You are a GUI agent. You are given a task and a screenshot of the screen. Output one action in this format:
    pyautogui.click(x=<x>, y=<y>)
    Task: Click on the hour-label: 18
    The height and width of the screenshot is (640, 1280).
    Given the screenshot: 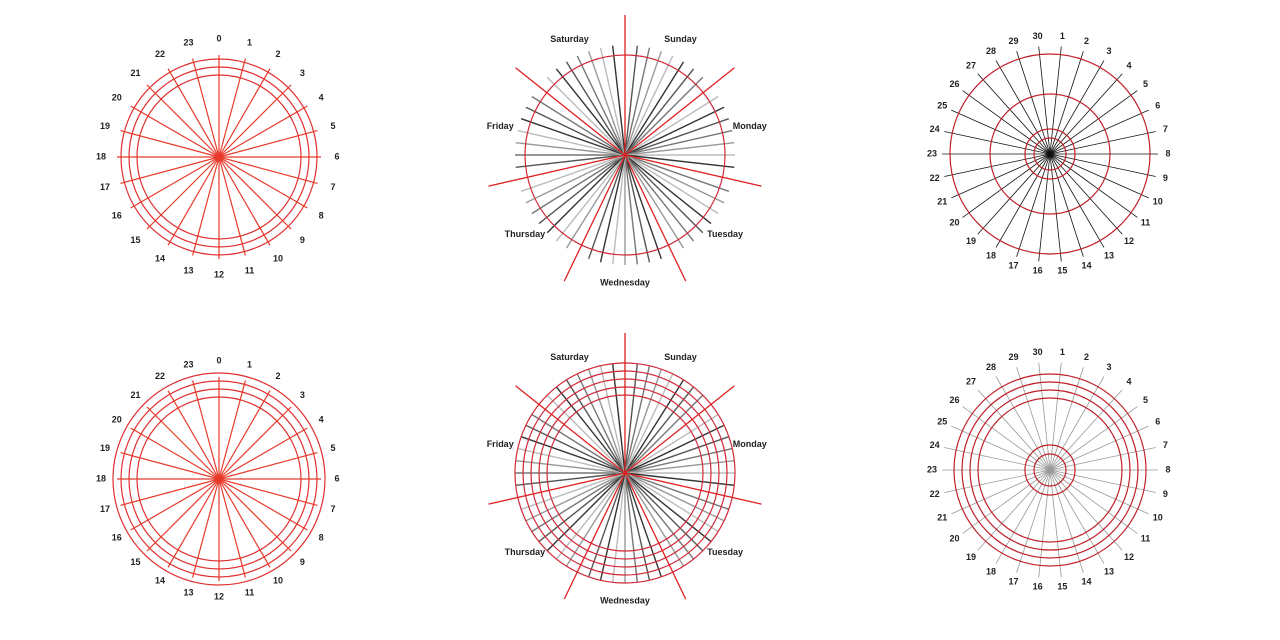 What is the action you would take?
    pyautogui.click(x=101, y=156)
    